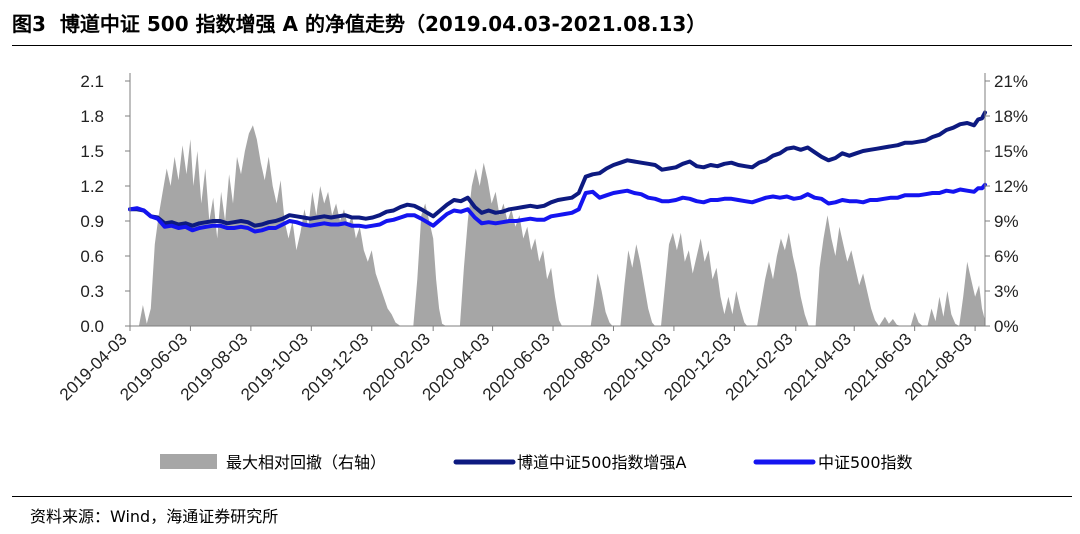 The height and width of the screenshot is (534, 1080). What do you see at coordinates (188, 461) in the screenshot?
I see `legend-swatch` at bounding box center [188, 461].